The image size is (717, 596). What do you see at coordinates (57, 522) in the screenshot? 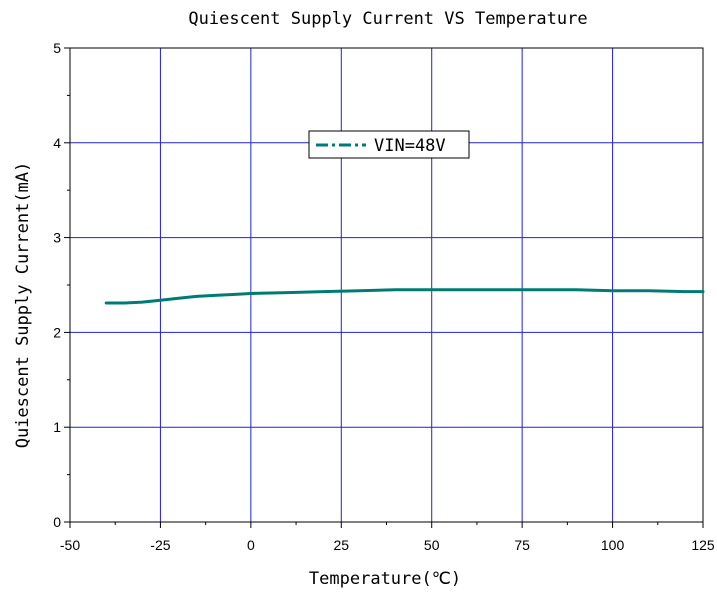
I see `y-tick-label: 0` at bounding box center [57, 522].